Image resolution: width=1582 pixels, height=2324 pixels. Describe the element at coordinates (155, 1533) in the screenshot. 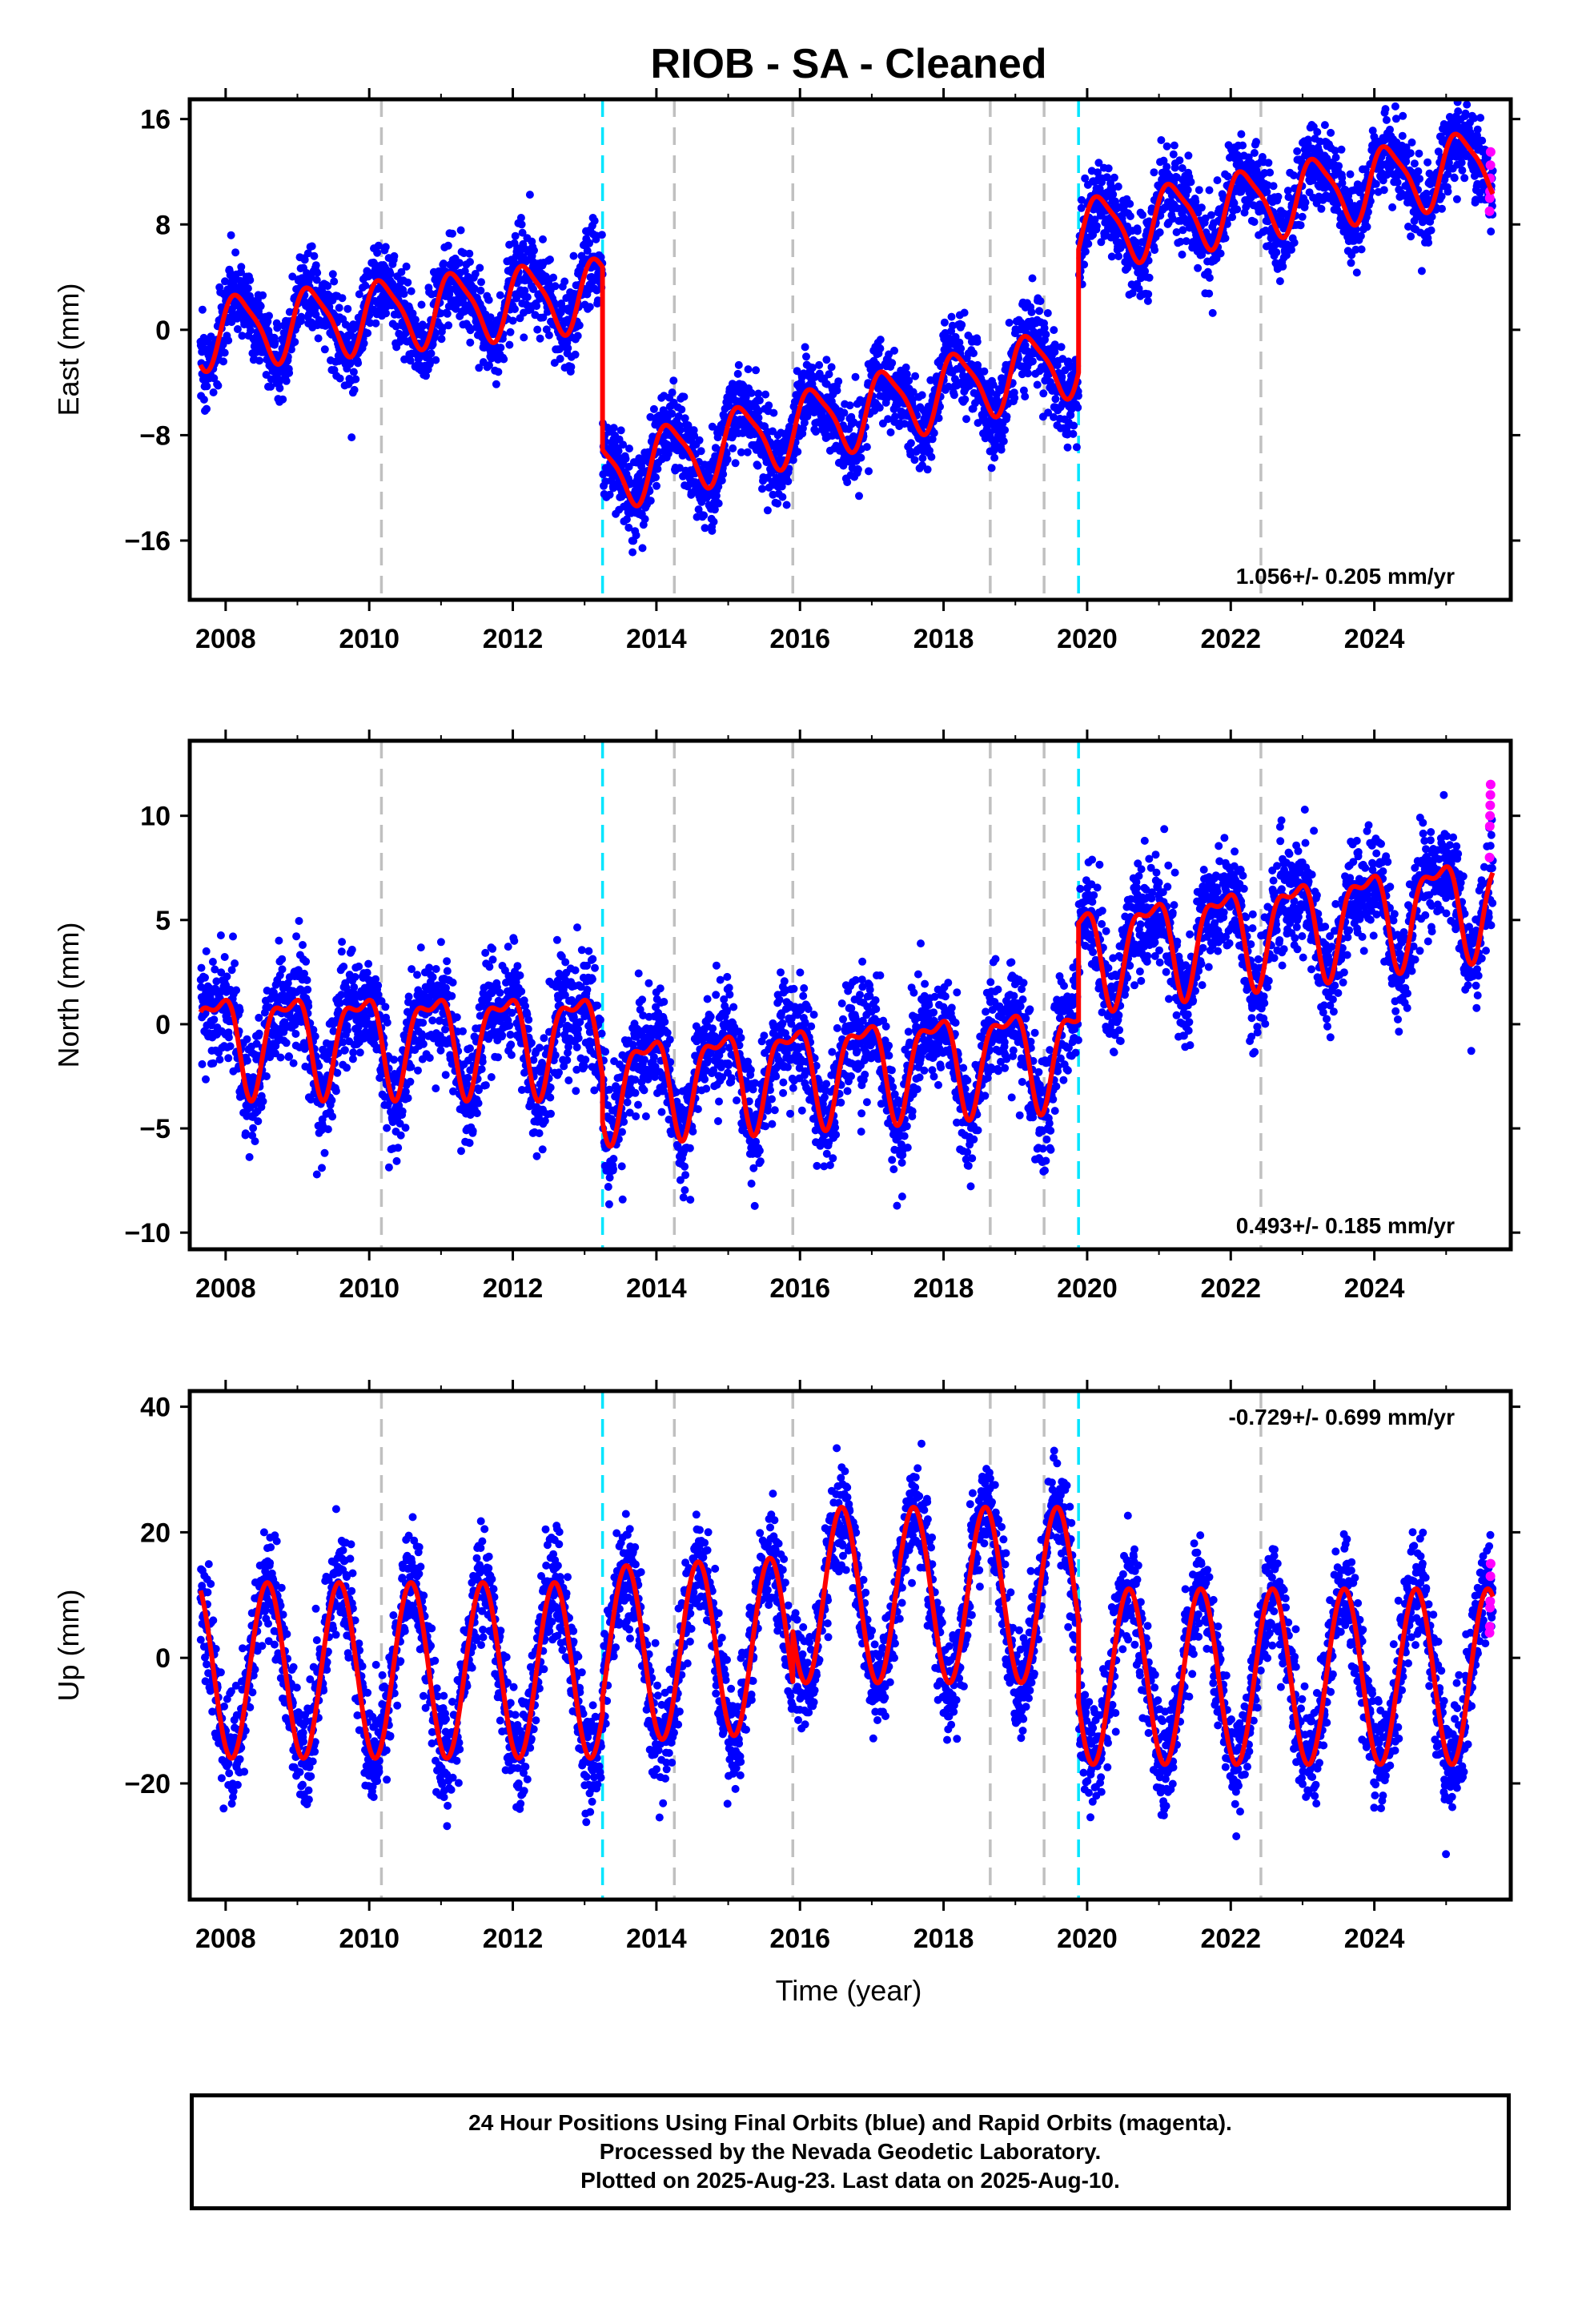

I see `up-y-tick-label: 20` at that location.